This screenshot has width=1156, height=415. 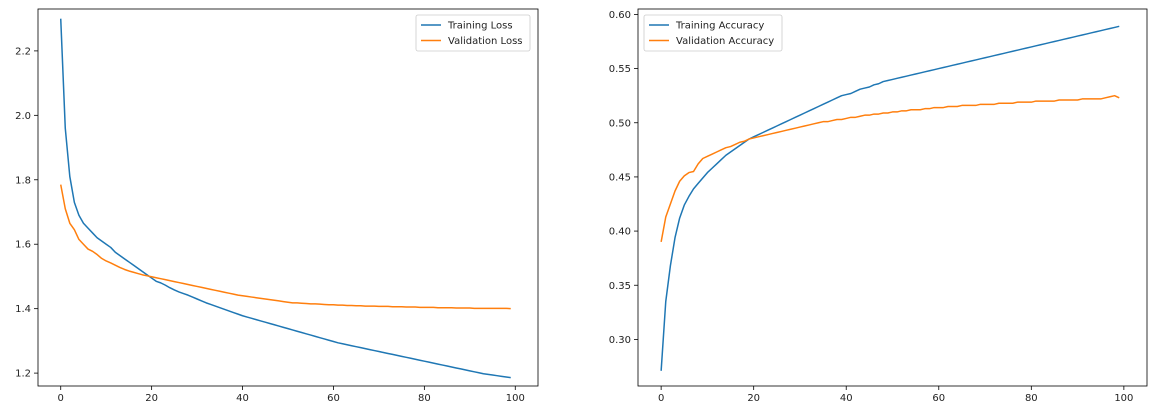 What do you see at coordinates (23, 374) in the screenshot?
I see `y-tick-label: 1.2` at bounding box center [23, 374].